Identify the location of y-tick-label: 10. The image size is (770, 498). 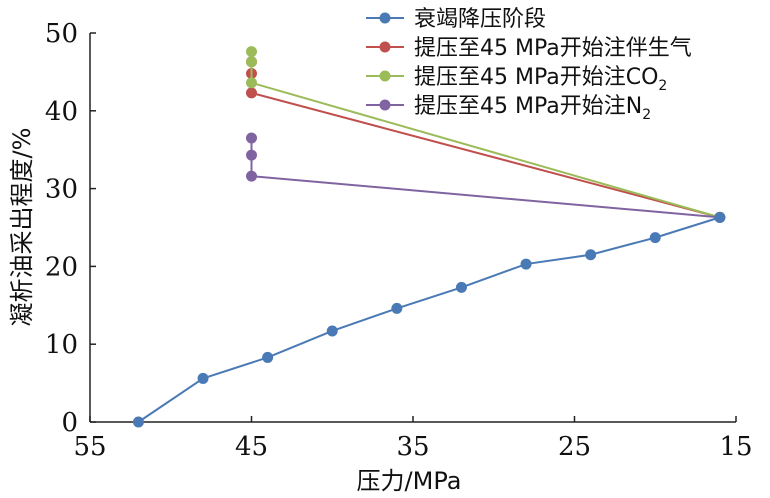
(61, 345).